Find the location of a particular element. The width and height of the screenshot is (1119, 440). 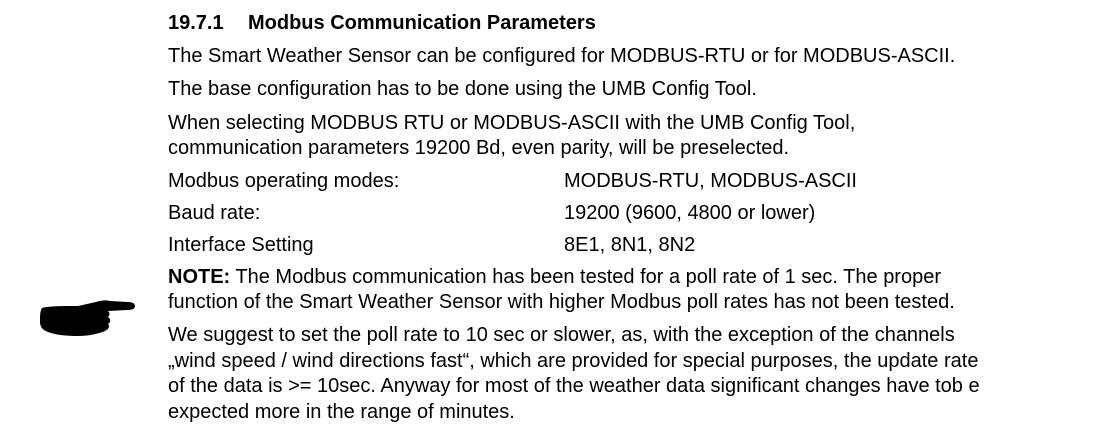

section-number: 19.7.1 is located at coordinates (196, 23).